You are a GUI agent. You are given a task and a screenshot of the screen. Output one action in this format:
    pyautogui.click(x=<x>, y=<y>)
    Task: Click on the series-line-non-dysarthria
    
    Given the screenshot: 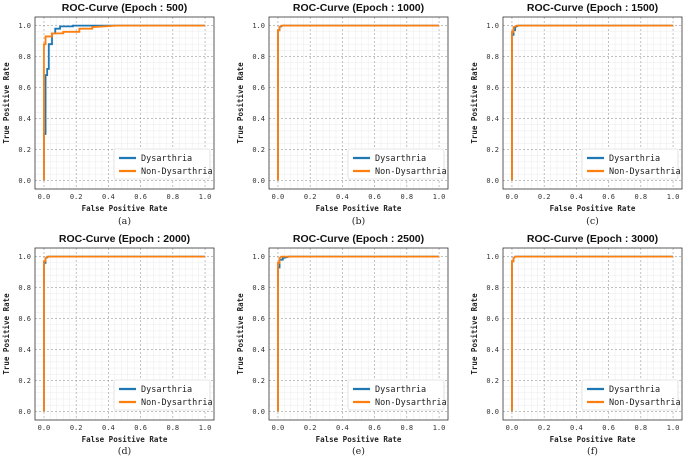 What is the action you would take?
    pyautogui.click(x=592, y=102)
    